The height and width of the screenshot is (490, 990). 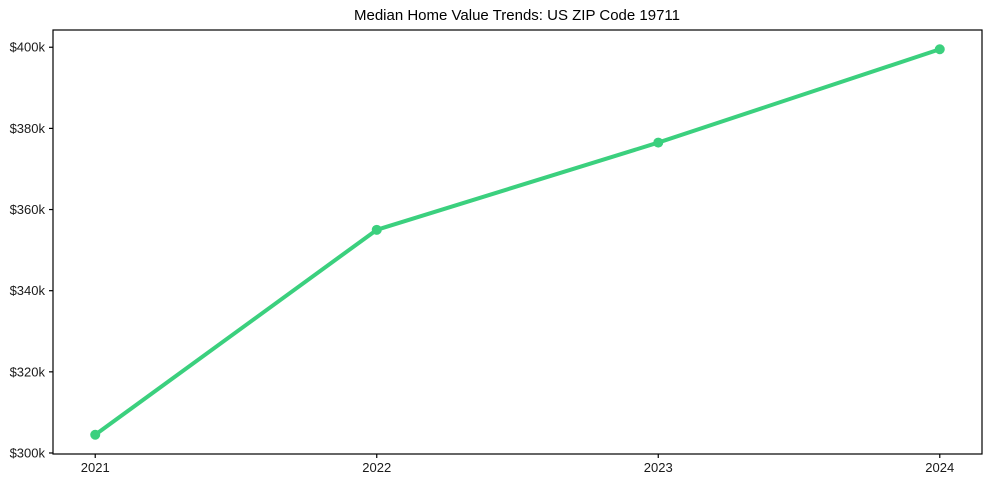 I want to click on y-tick-label: $320k, so click(x=28, y=371).